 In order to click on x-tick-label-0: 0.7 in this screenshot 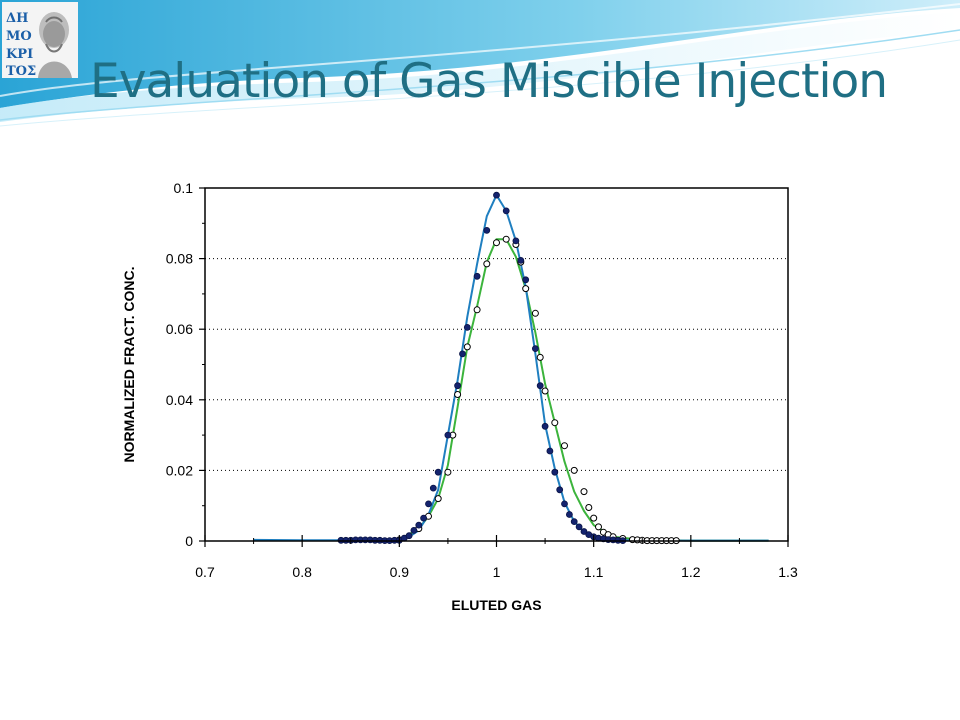, I will do `click(205, 572)`.